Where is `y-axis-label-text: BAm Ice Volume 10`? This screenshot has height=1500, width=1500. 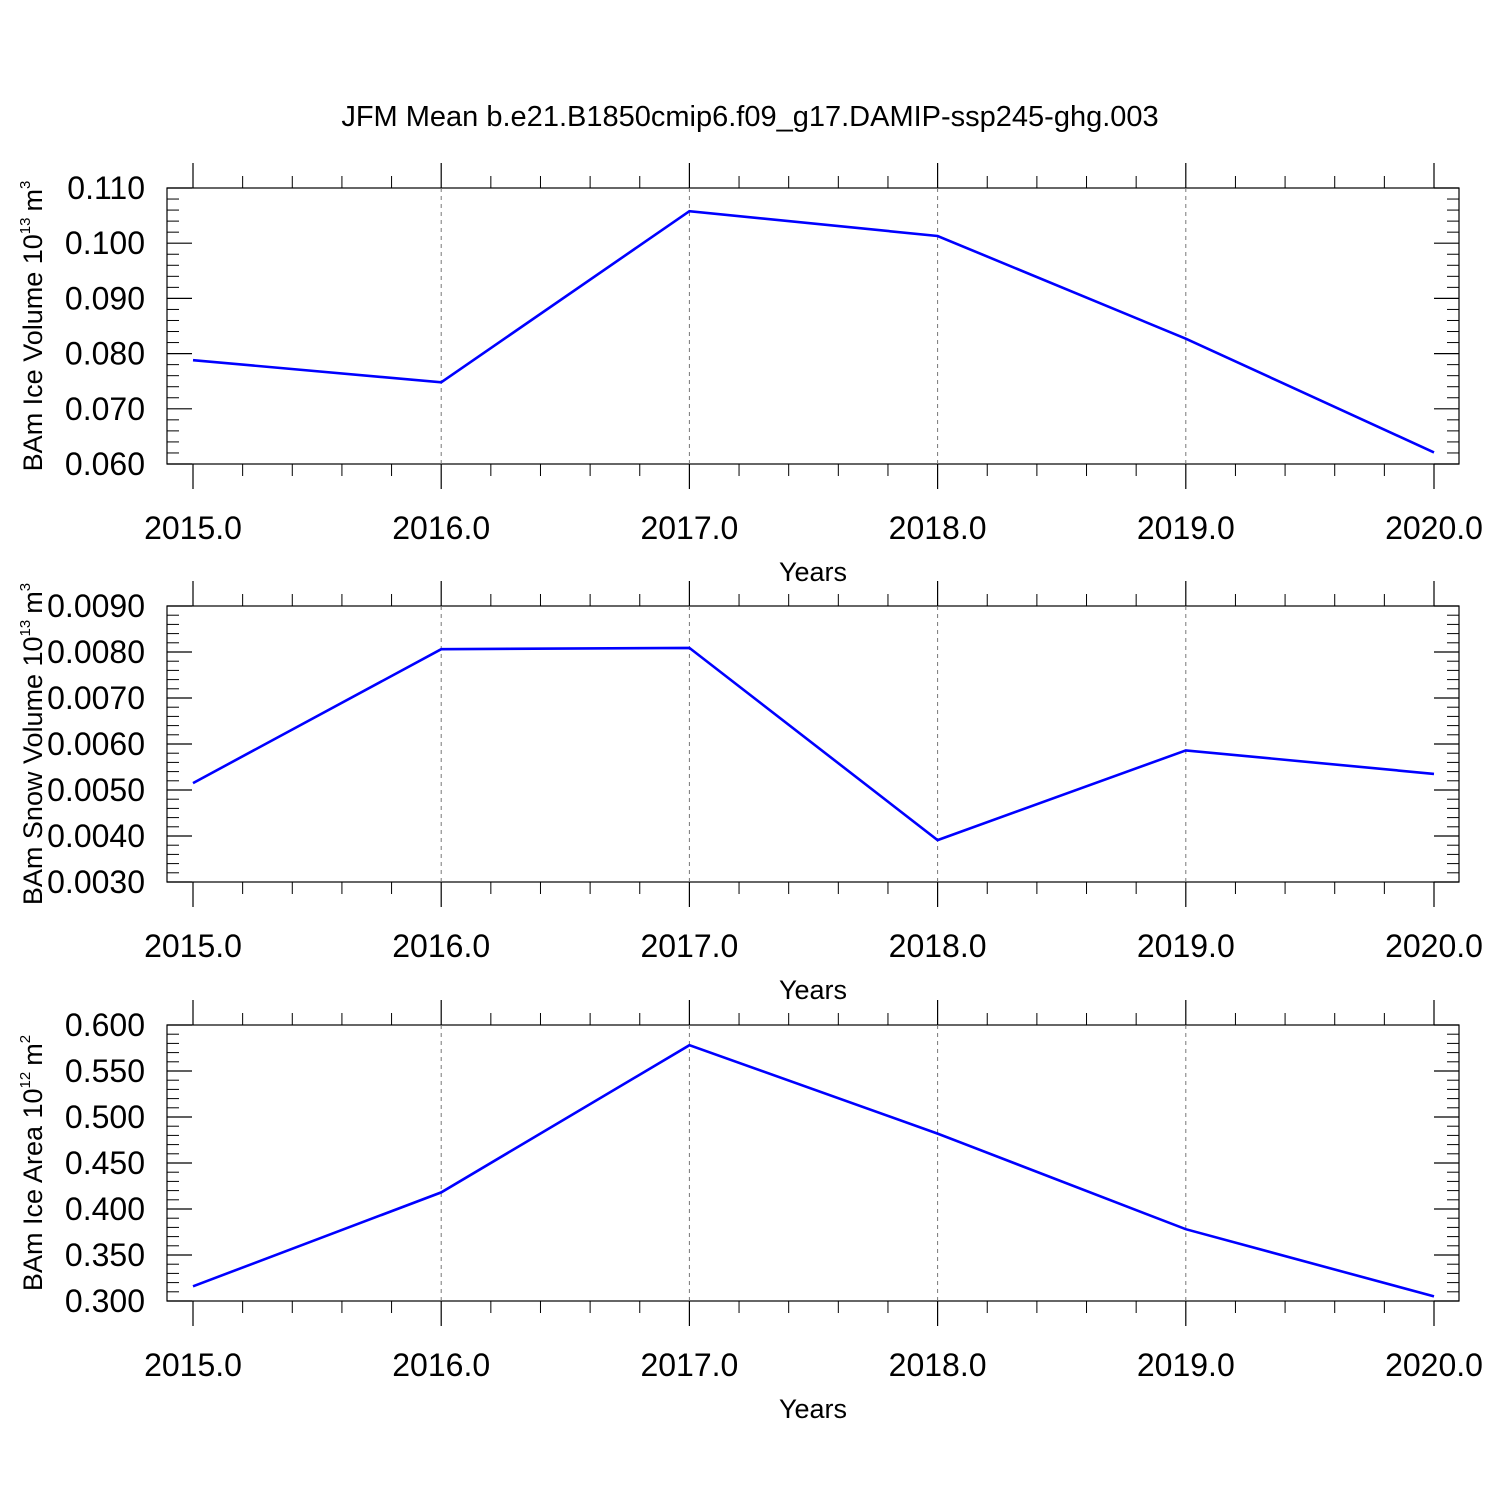 y-axis-label-text: BAm Ice Volume 10 is located at coordinates (33, 352).